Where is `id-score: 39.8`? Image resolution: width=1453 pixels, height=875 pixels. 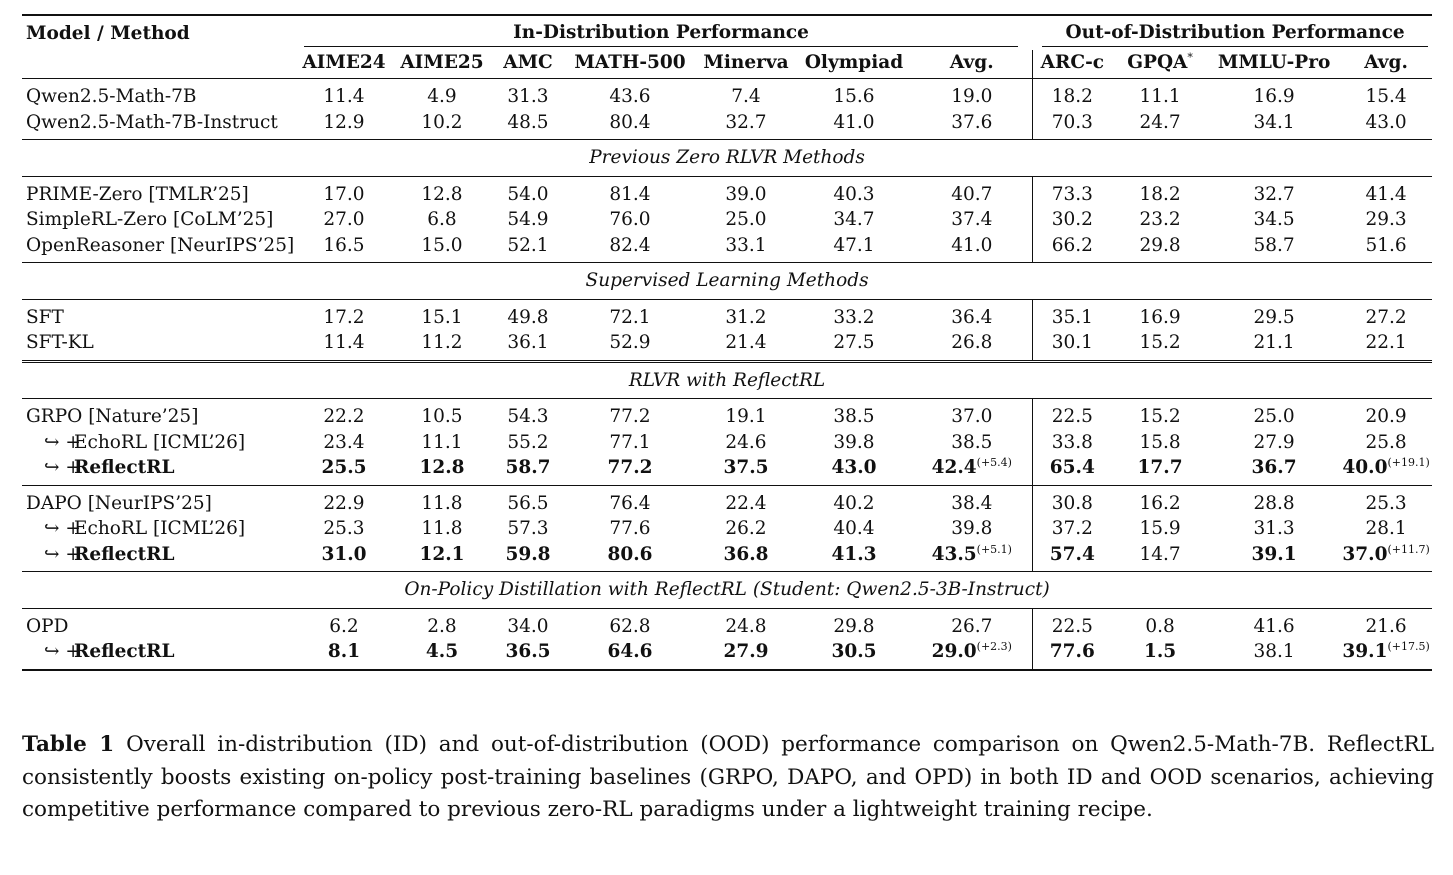 id-score: 39.8 is located at coordinates (972, 529).